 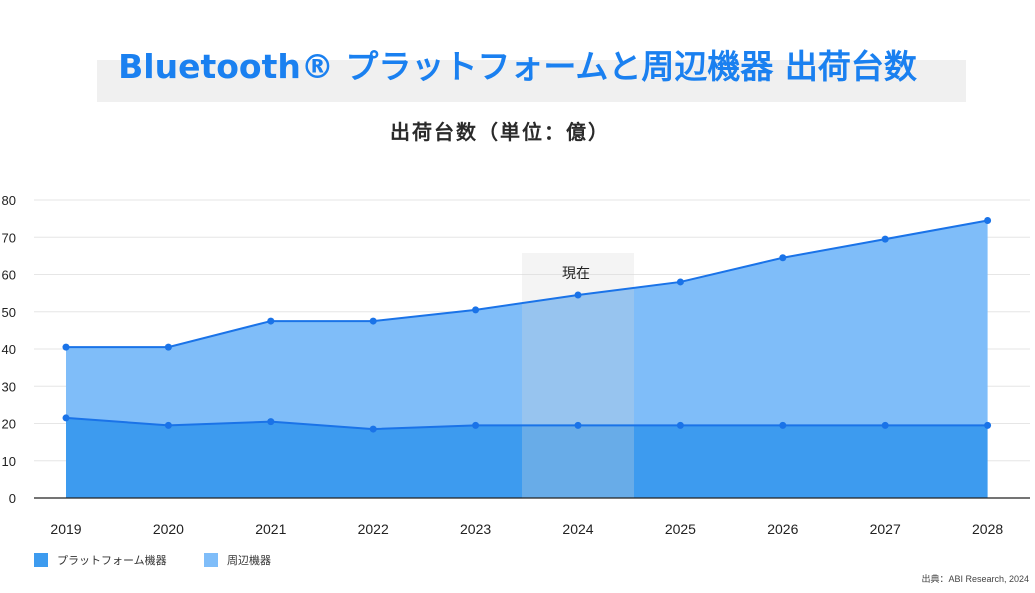 I want to click on x-tick-label: 2021, so click(x=270, y=529).